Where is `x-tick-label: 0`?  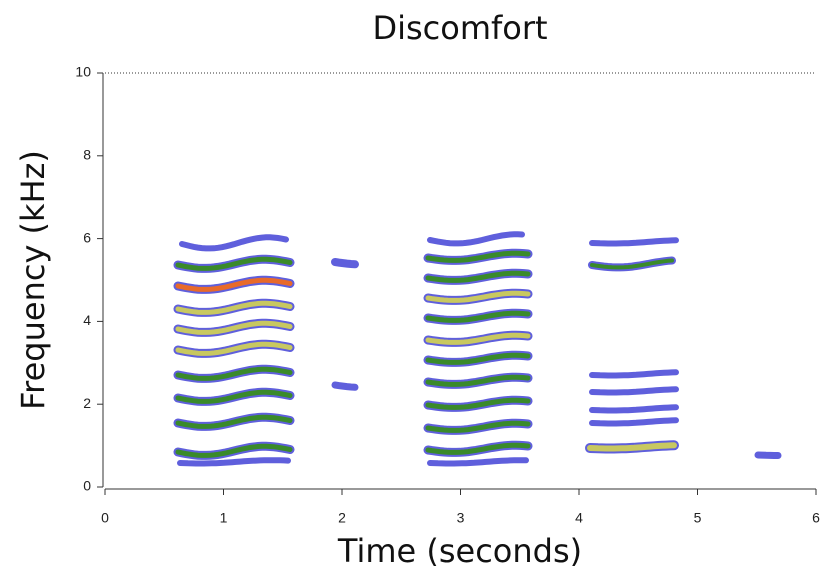
x-tick-label: 0 is located at coordinates (105, 518).